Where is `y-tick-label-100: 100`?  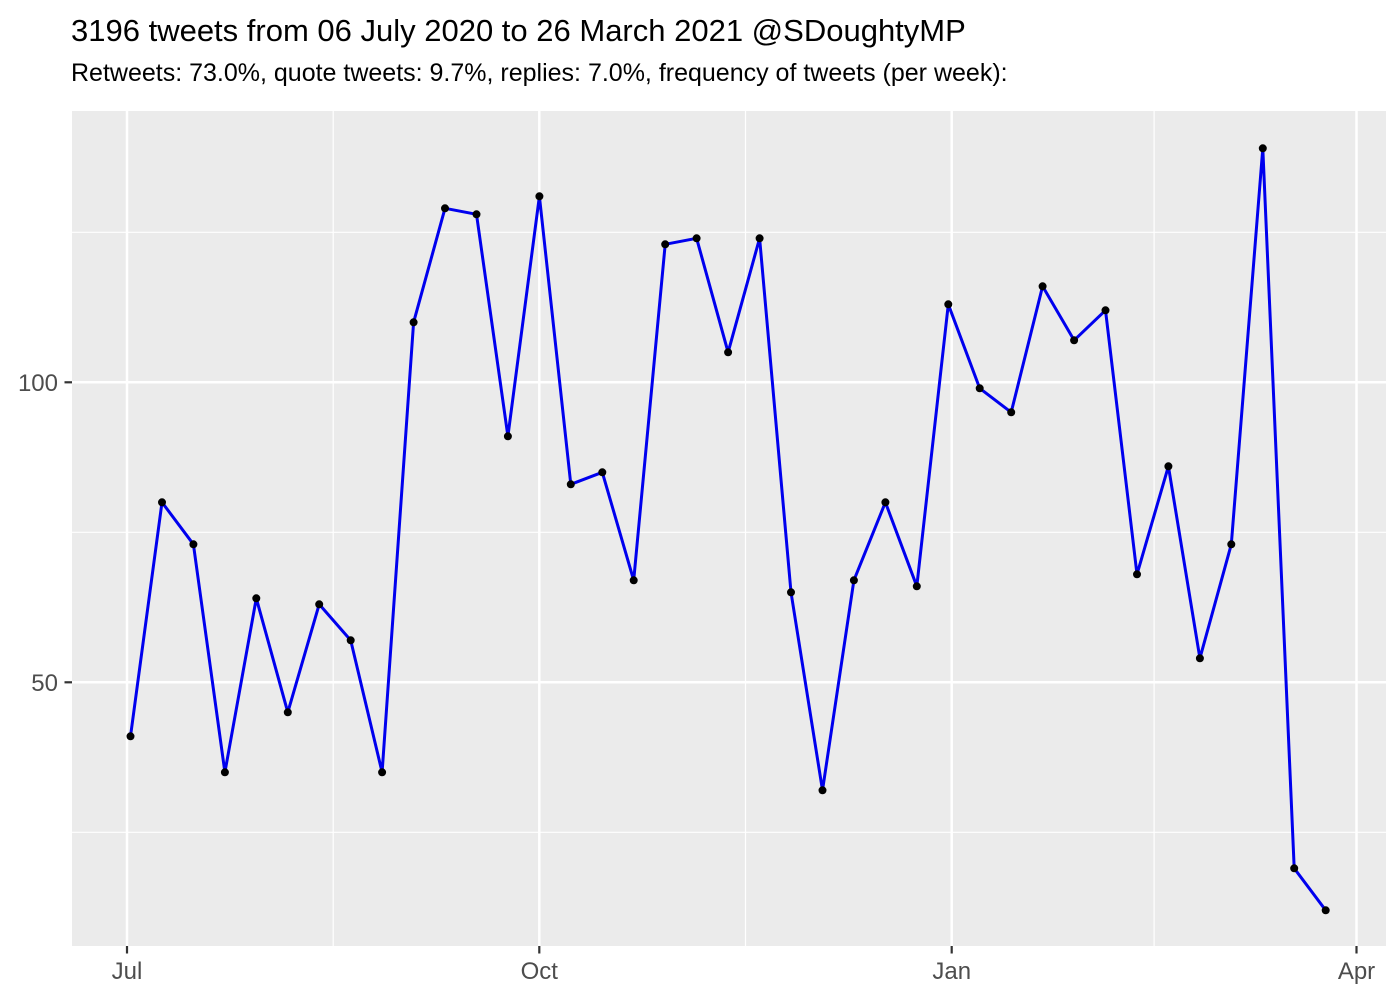 y-tick-label-100: 100 is located at coordinates (38, 383).